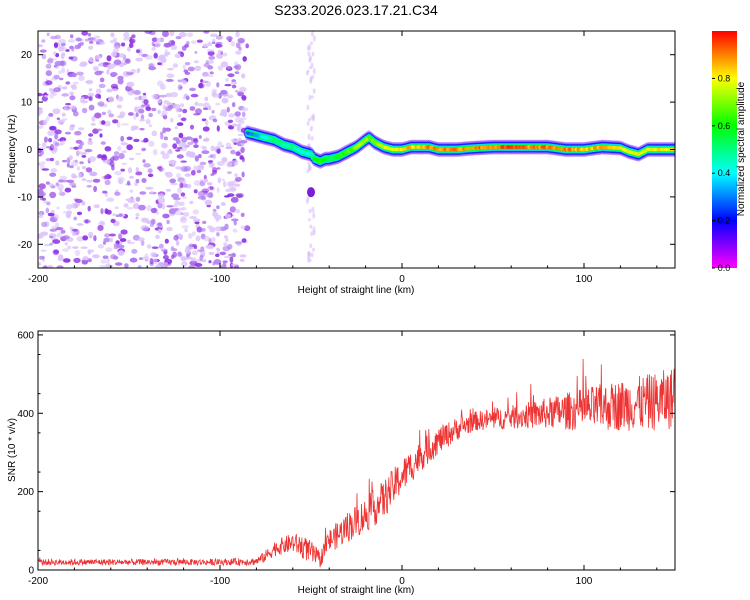  Describe the element at coordinates (12, 450) in the screenshot. I see `snr-ylabel: SNR (10 * v/v)` at that location.